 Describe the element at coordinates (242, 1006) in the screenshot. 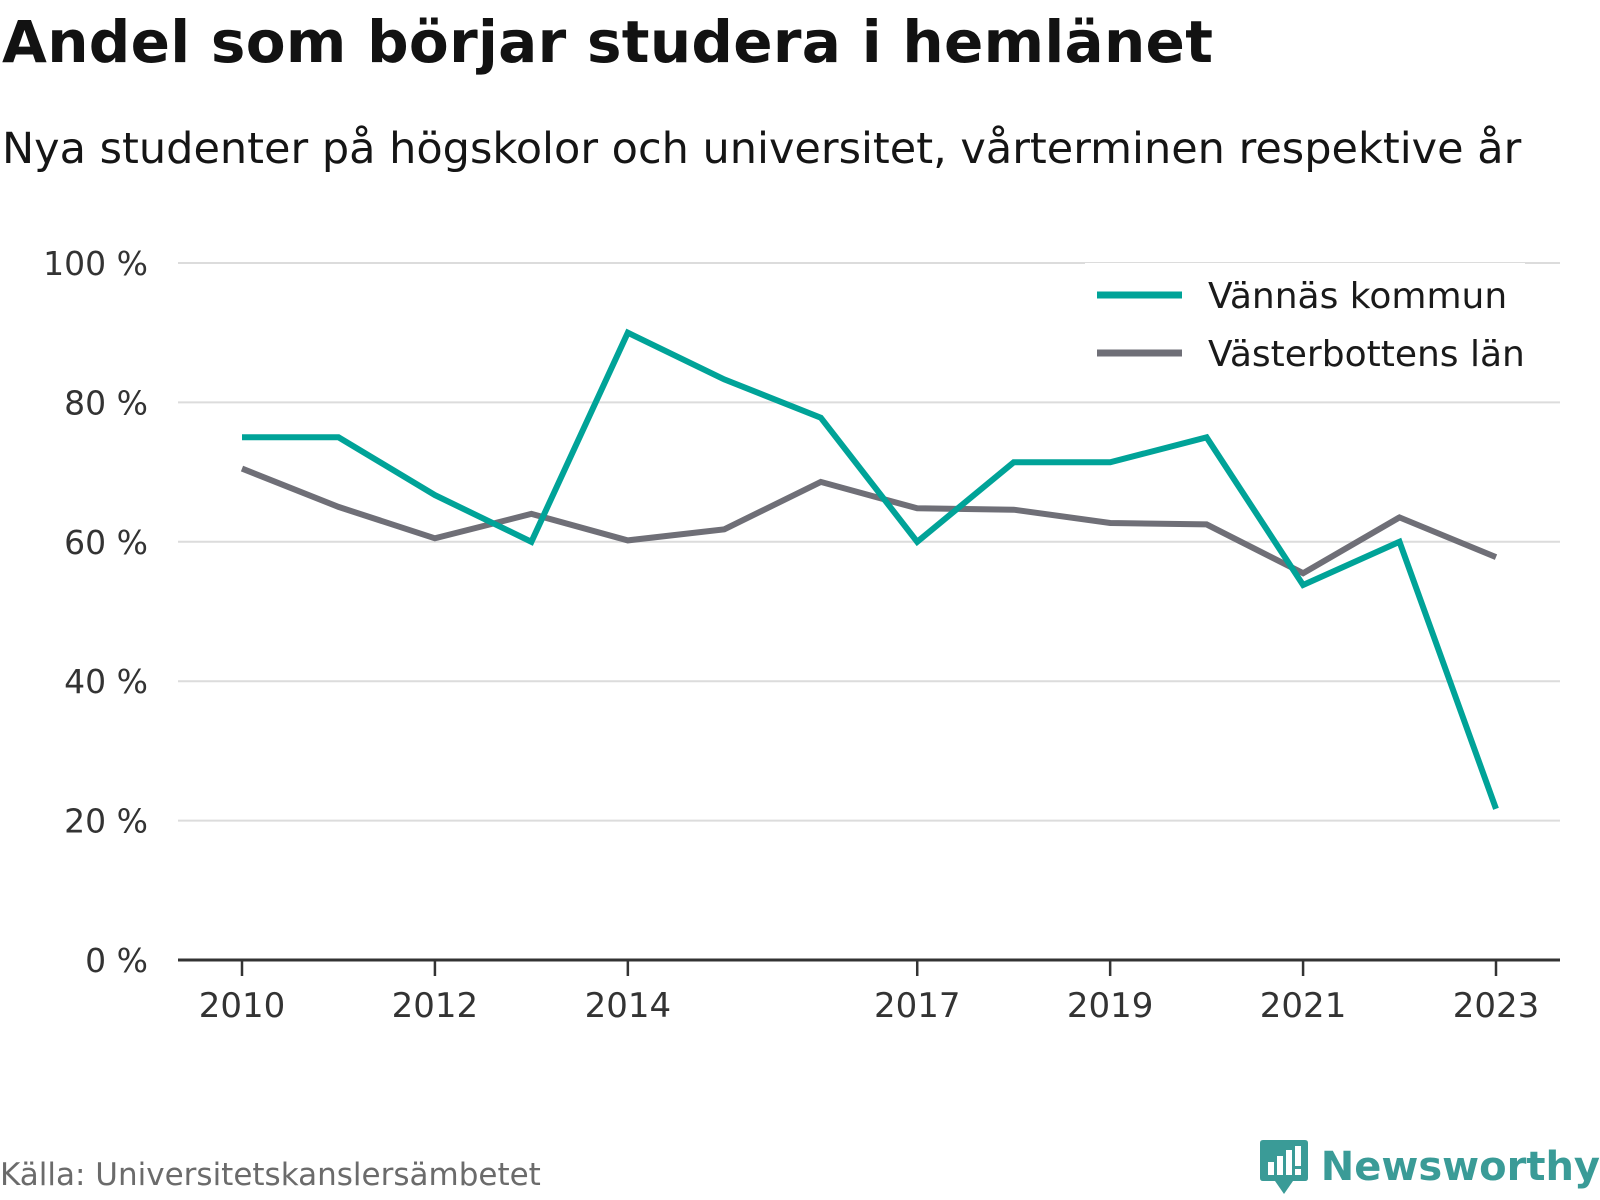

I see `x-tick-label: 2010` at that location.